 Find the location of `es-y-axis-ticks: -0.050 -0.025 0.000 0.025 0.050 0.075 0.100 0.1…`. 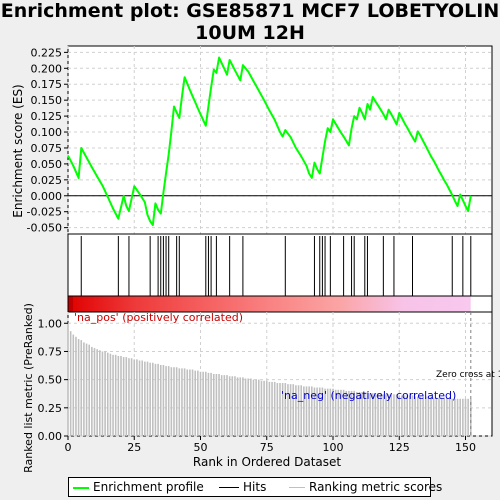

es-y-axis-ticks: -0.050 -0.025 0.000 0.025 0.050 0.075 0.100 0.1… is located at coordinates (47, 140).